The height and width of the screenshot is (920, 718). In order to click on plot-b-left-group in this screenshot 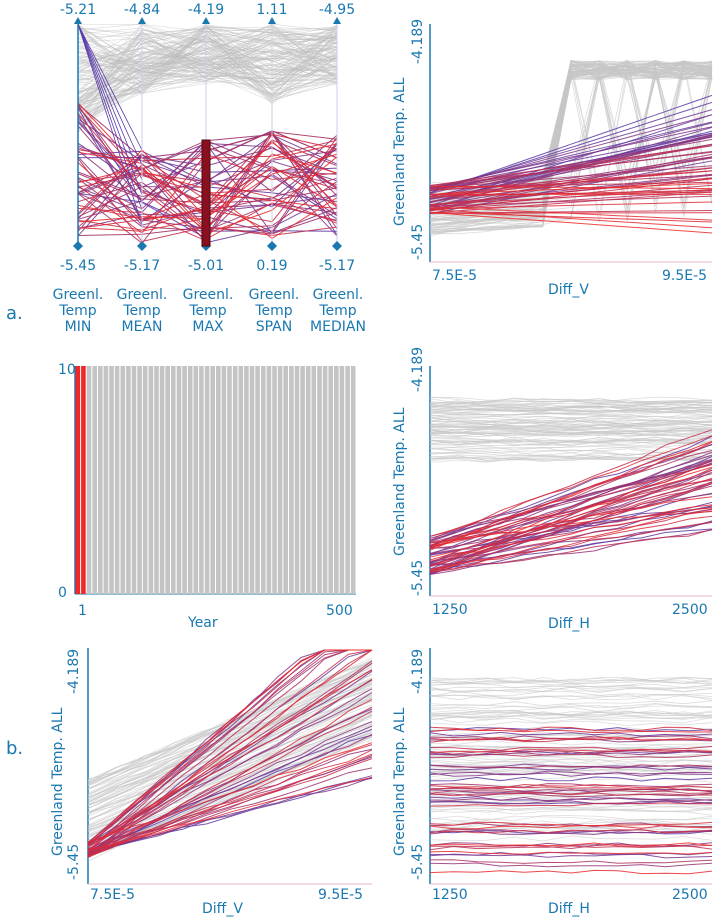, I will do `click(230, 766)`.